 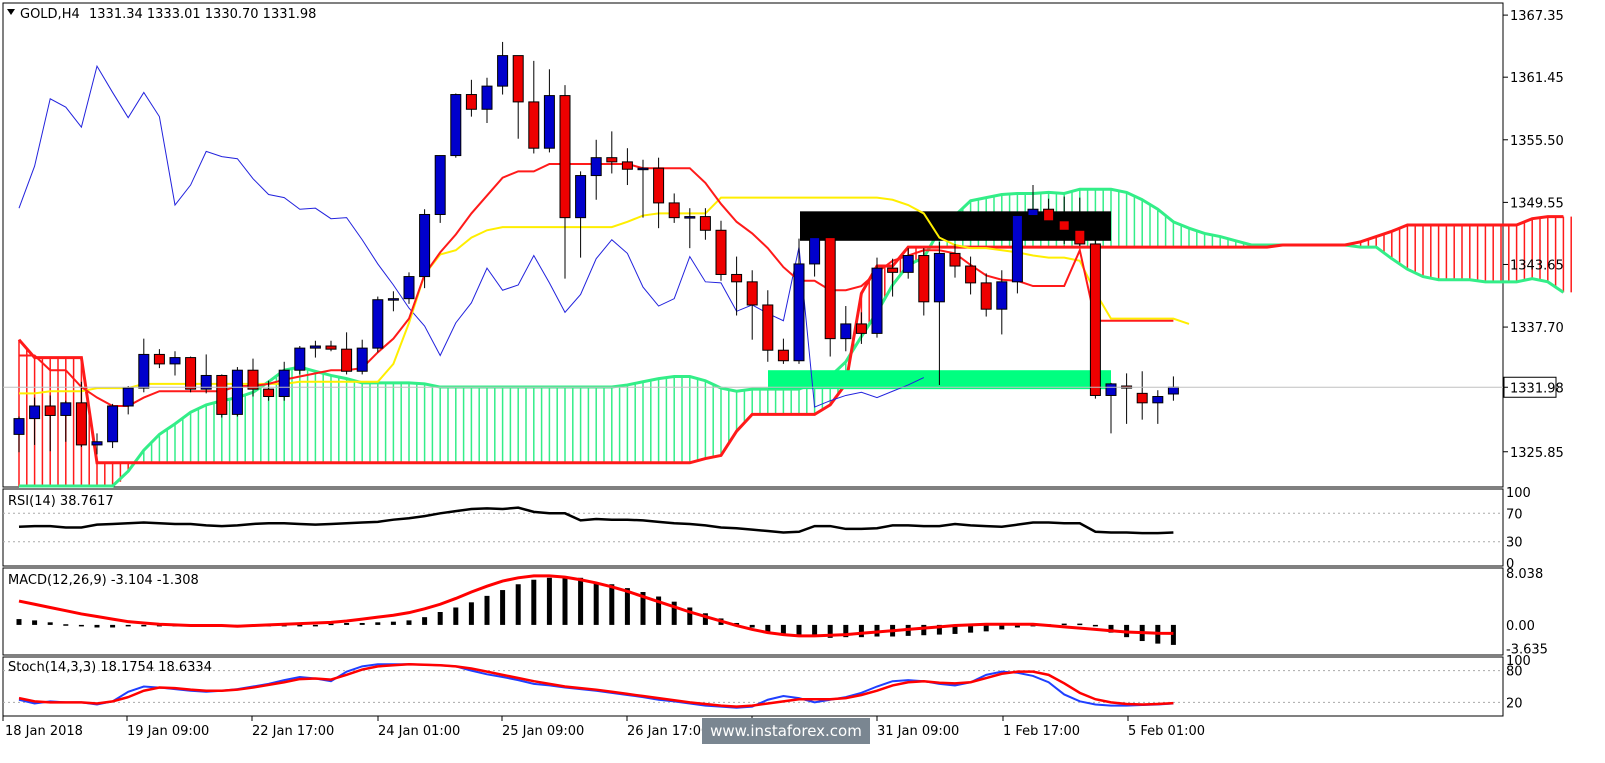 What do you see at coordinates (419, 731) in the screenshot?
I see `time-tick-label: 24 Jan 01:00` at bounding box center [419, 731].